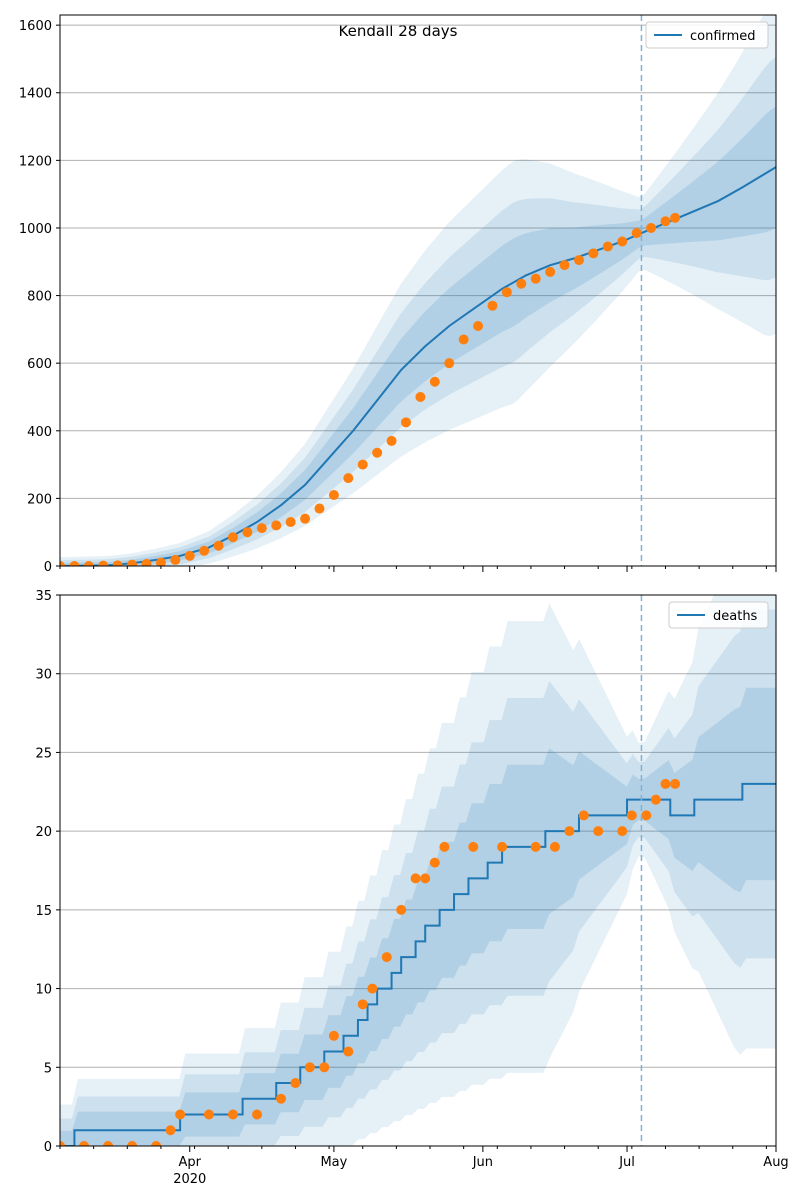  What do you see at coordinates (723, 36) in the screenshot?
I see `legend-label: confirmed` at bounding box center [723, 36].